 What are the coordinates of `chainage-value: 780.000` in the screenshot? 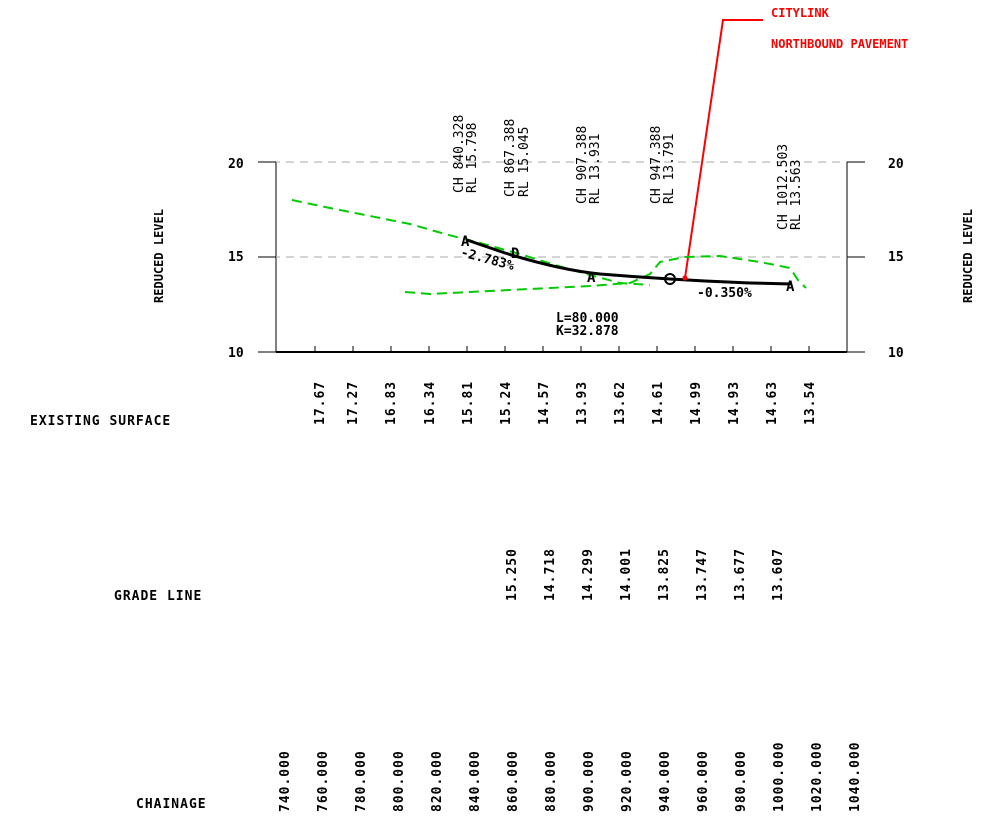 It's located at (361, 781).